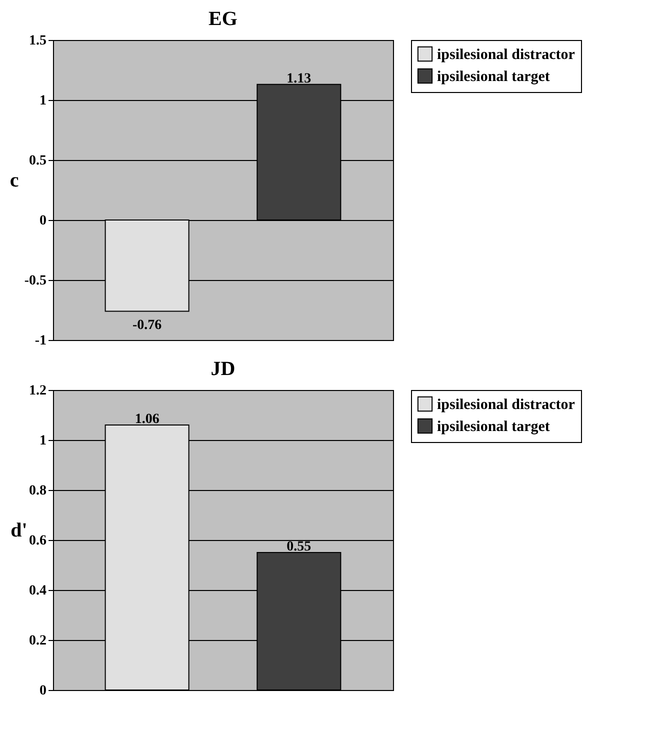 The image size is (657, 750). I want to click on y-tick-label: 0.4, so click(37, 591).